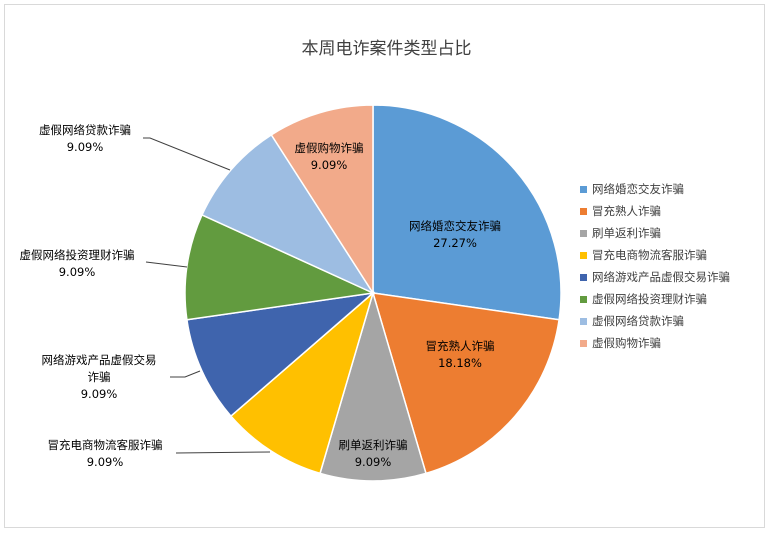 This screenshot has width=773, height=534. What do you see at coordinates (626, 233) in the screenshot?
I see `legend-label: 刷单返利诈骗` at bounding box center [626, 233].